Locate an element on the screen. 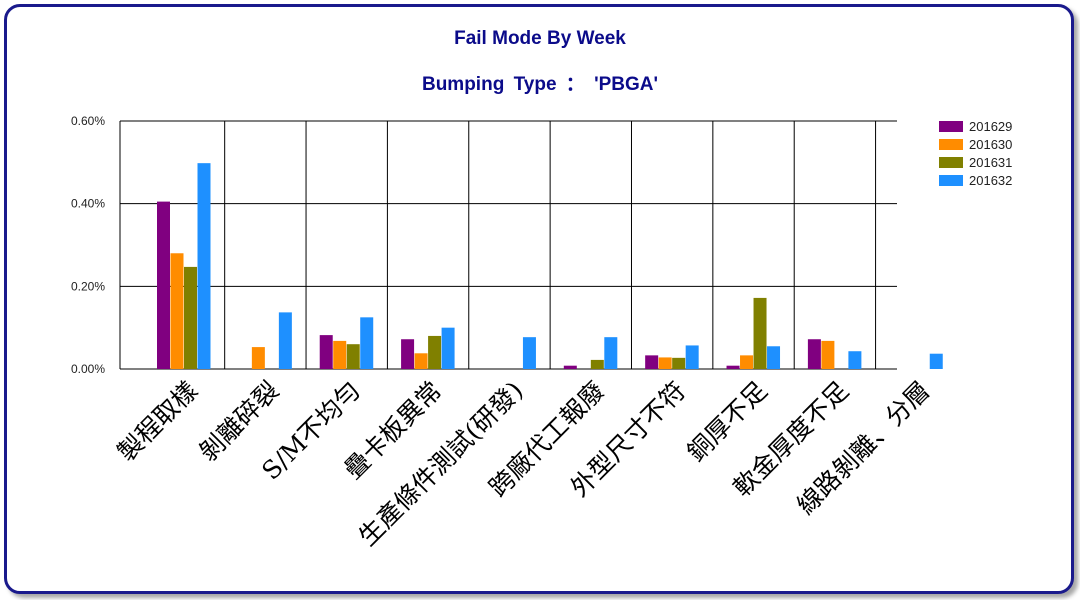 This screenshot has width=1080, height=600. y-tick-label: 0.20% is located at coordinates (88, 286).